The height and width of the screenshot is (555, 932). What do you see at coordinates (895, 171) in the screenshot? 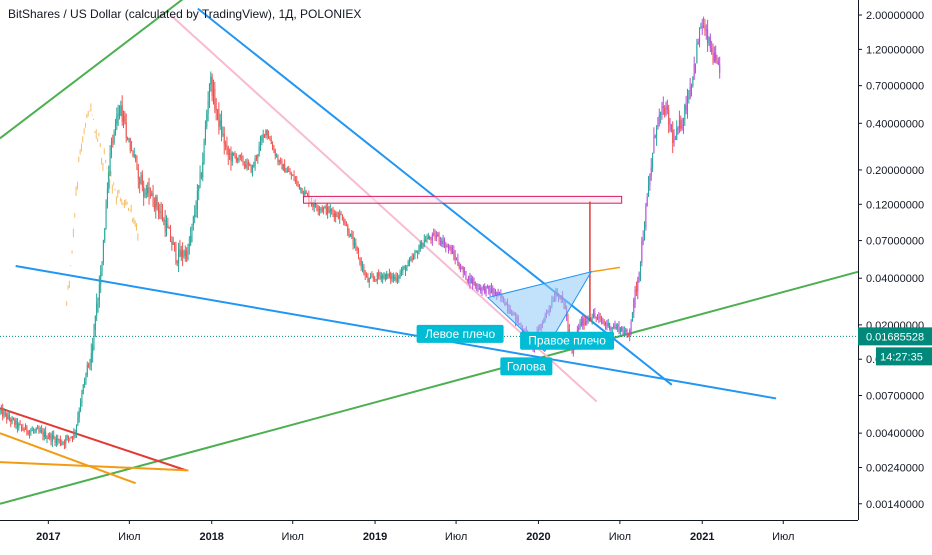
I see `y-tick-label: 0.20000000` at bounding box center [895, 171].